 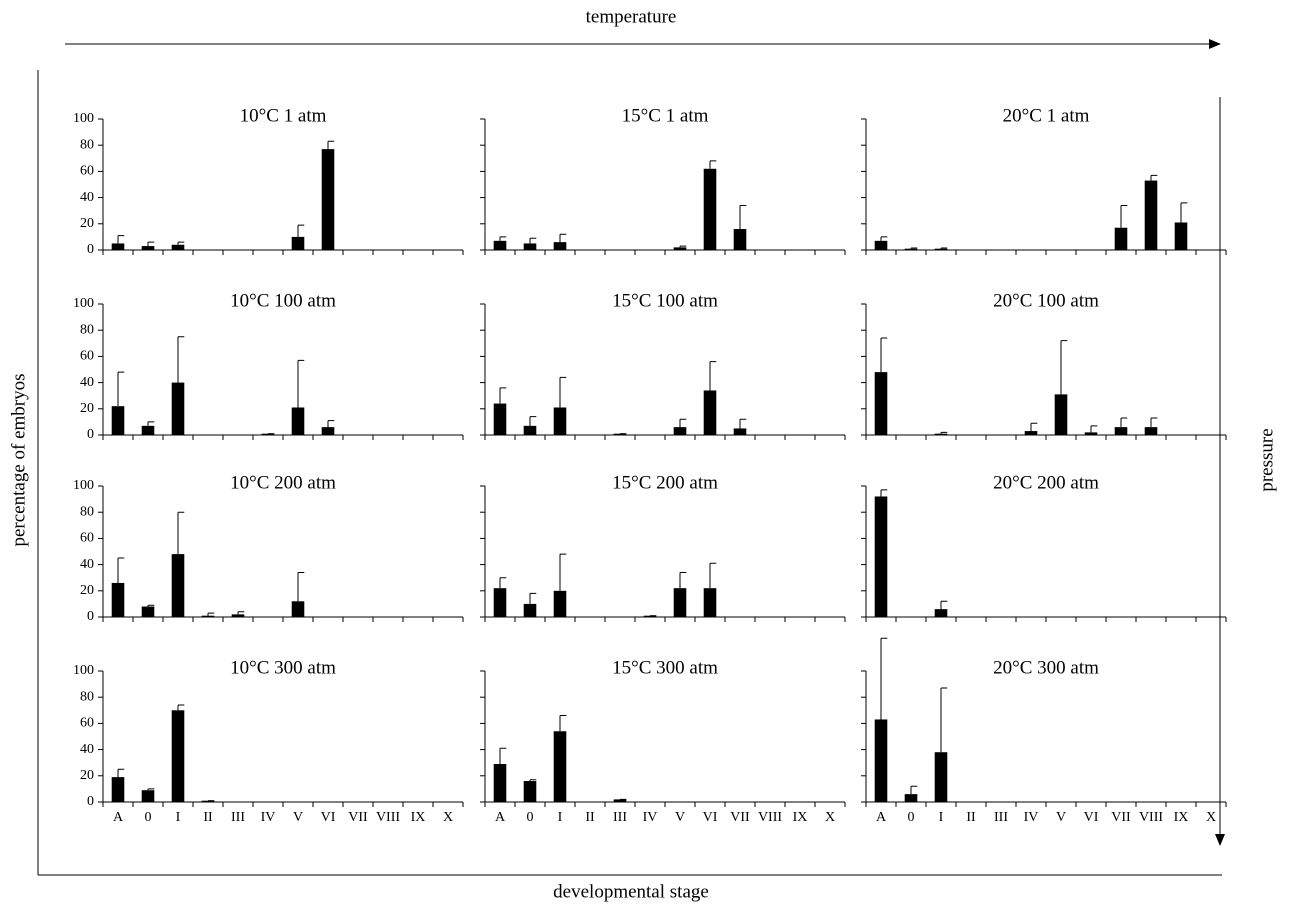 What do you see at coordinates (620, 817) in the screenshot?
I see `x-tick-label: III` at bounding box center [620, 817].